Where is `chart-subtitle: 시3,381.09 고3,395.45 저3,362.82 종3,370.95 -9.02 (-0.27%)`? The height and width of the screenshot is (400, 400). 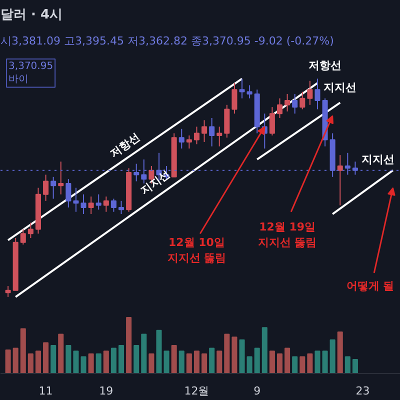 chart-subtitle: 시3,381.09 고3,395.45 저3,362.82 종3,370.95 -9.02 (-0.27%) is located at coordinates (167, 41).